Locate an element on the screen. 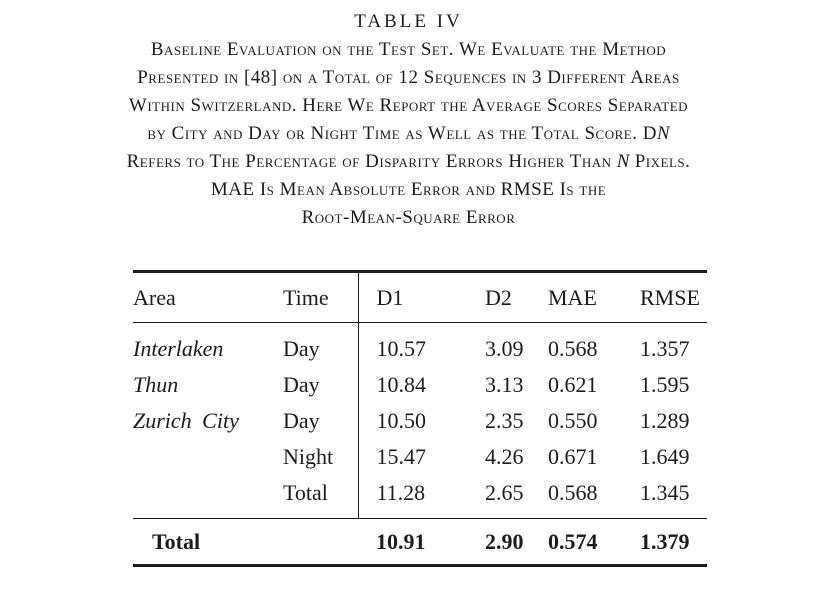 This screenshot has height=603, width=817. col-header-time: Time is located at coordinates (306, 297).